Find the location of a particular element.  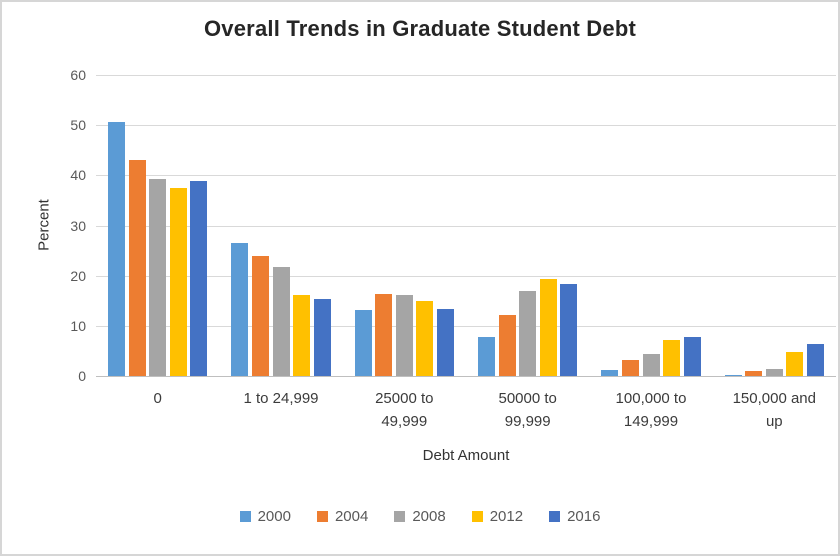

x-axis-title: Debt Amount is located at coordinates (466, 455).